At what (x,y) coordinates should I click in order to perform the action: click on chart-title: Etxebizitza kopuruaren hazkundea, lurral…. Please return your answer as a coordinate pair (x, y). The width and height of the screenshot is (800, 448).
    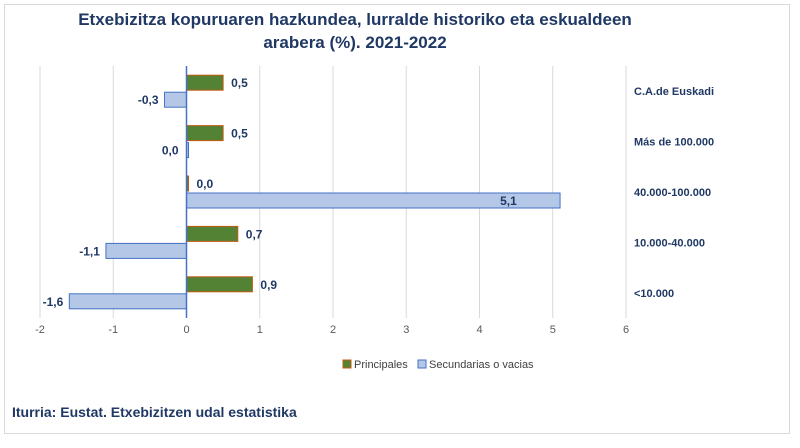
    Looking at the image, I should click on (355, 31).